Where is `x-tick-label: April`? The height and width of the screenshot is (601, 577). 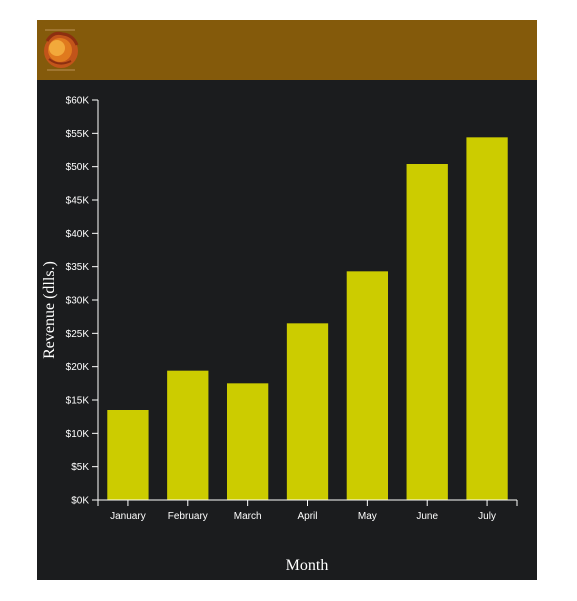
x-tick-label: April is located at coordinates (307, 516).